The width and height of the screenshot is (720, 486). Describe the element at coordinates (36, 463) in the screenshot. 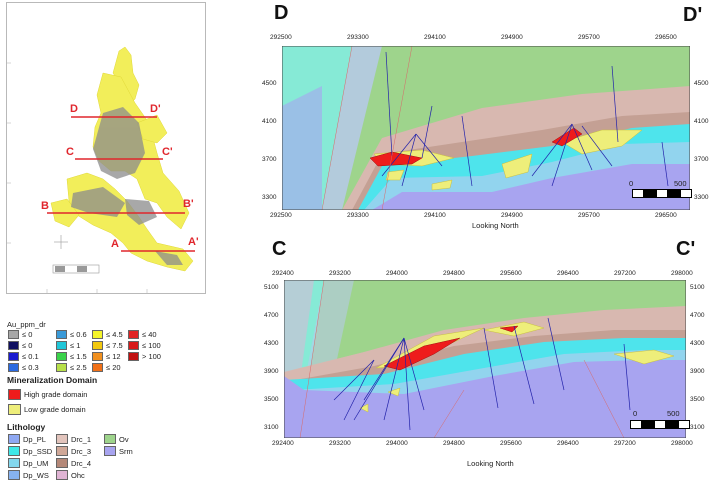

I see `lithology-label: Dp_UM` at that location.